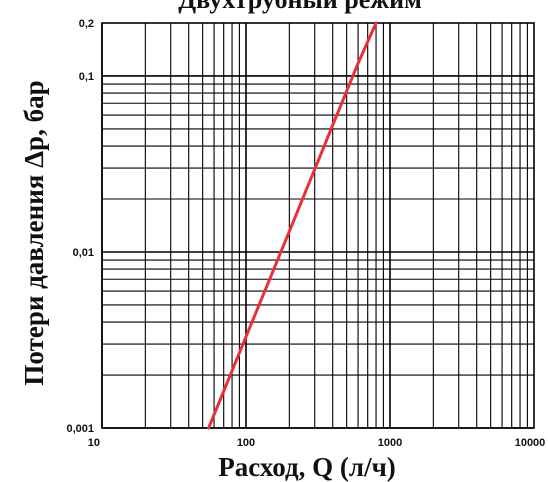 The image size is (548, 482). What do you see at coordinates (390, 443) in the screenshot?
I see `x-tick-label: 1000` at bounding box center [390, 443].